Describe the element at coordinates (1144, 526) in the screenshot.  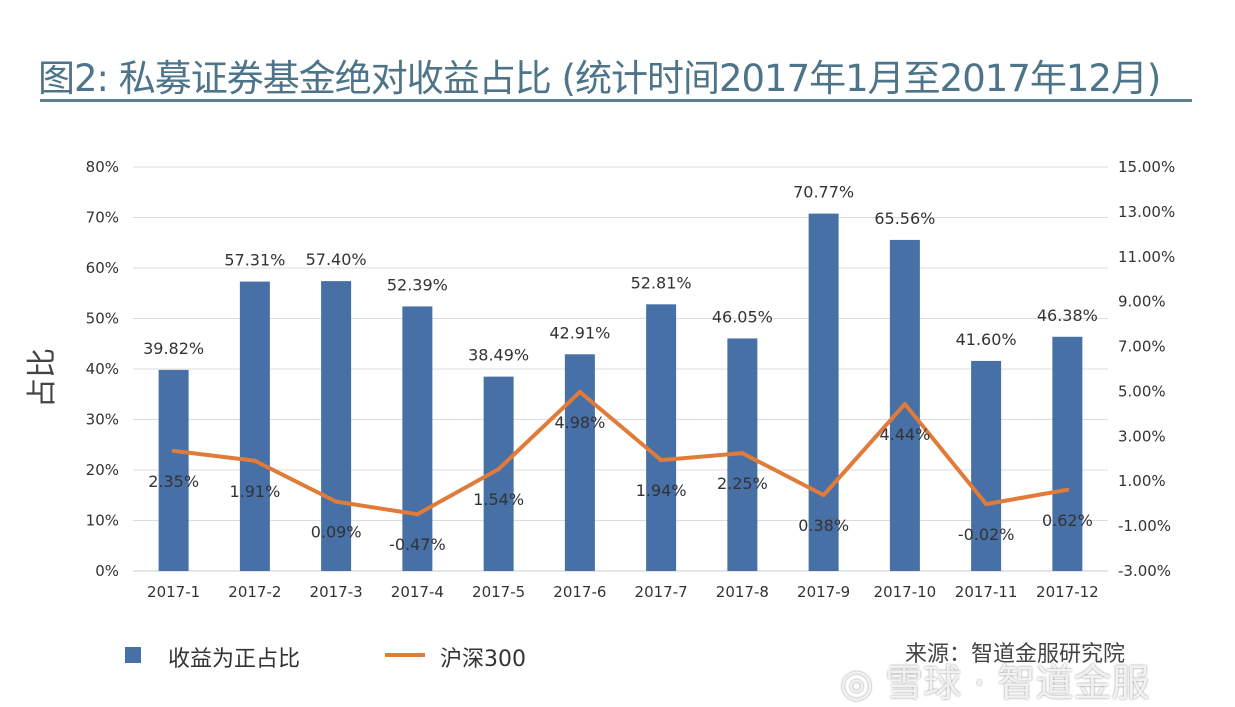
I see `right-tick-label: -1.00%` at that location.